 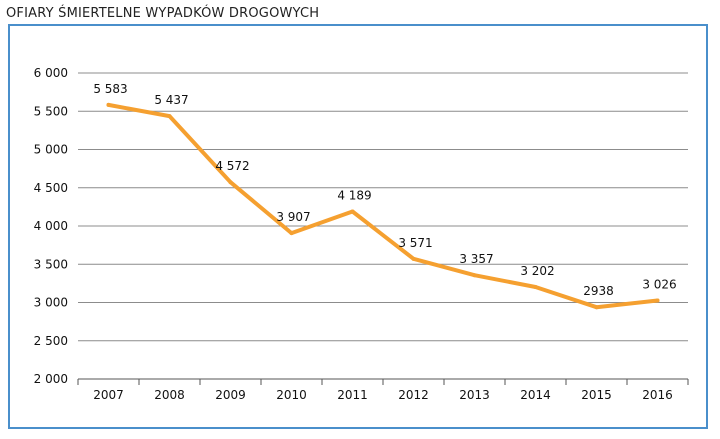 What do you see at coordinates (51, 379) in the screenshot?
I see `y-tick-label: 2 000` at bounding box center [51, 379].